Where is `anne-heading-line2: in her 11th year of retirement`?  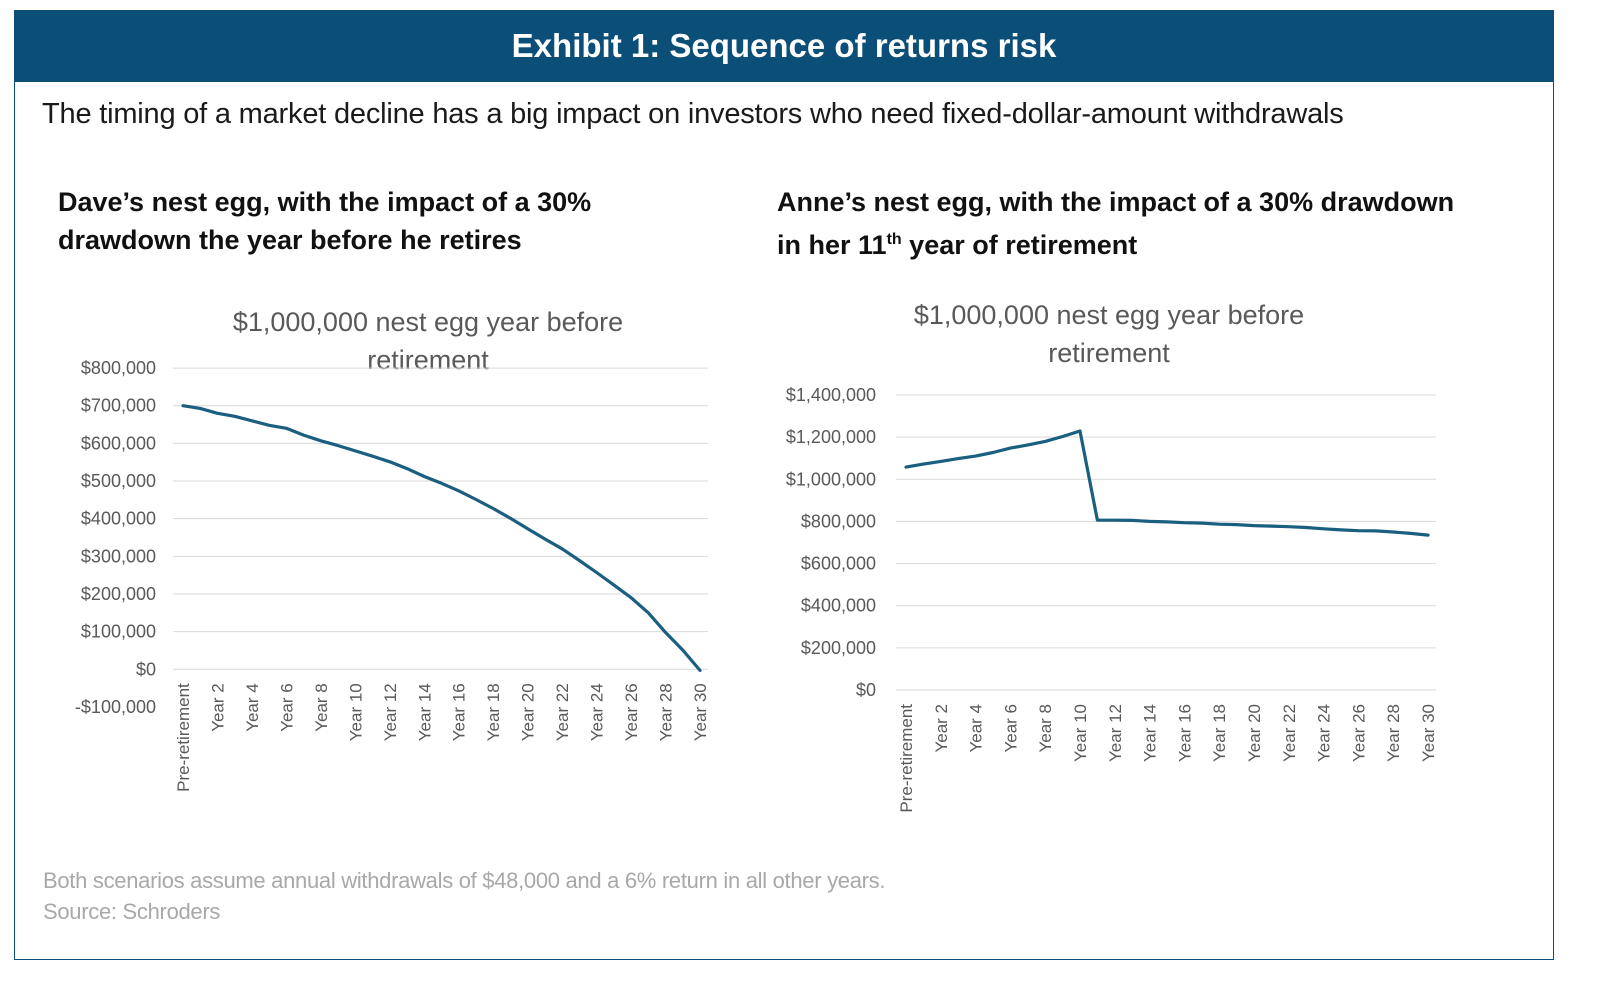
anne-heading-line2: in her 11th year of retirement is located at coordinates (1115, 242).